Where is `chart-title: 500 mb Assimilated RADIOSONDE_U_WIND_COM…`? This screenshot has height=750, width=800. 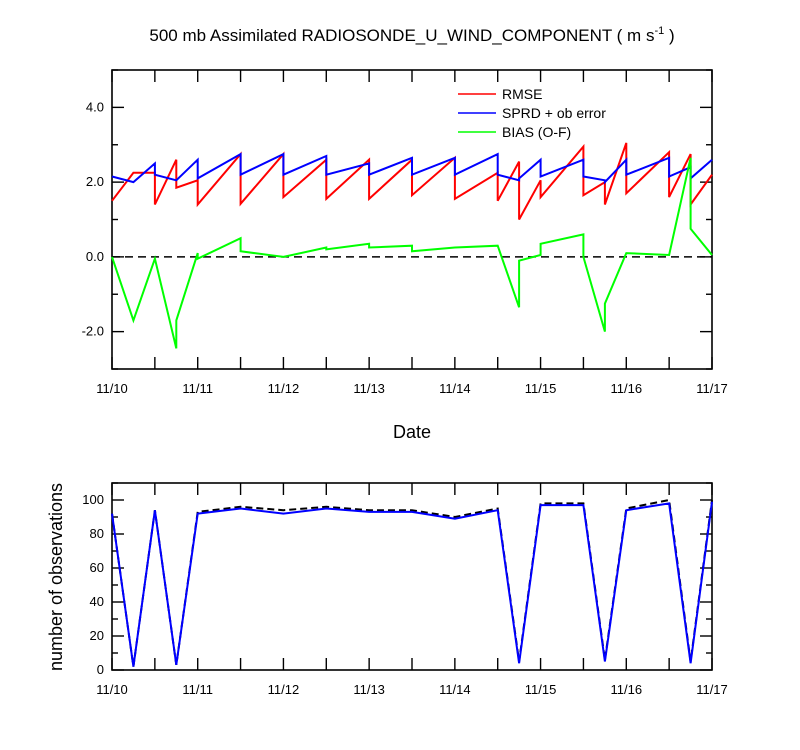
chart-title: 500 mb Assimilated RADIOSONDE_U_WIND_COM… is located at coordinates (411, 35).